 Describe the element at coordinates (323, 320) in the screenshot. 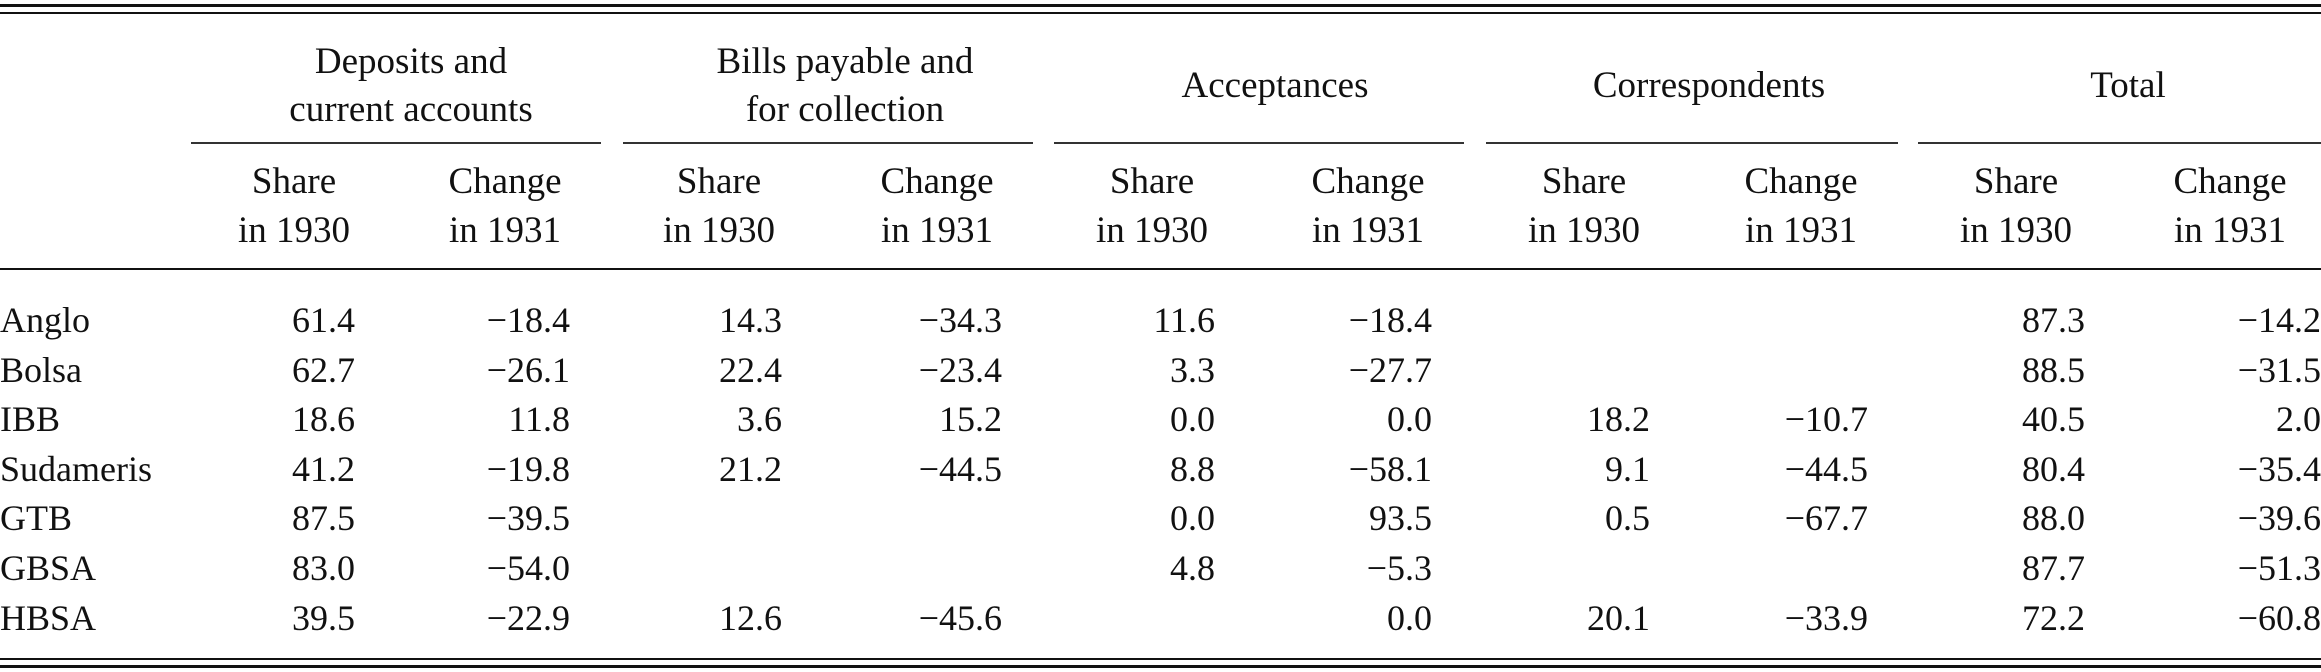

I see `share-cell: 61.4` at that location.